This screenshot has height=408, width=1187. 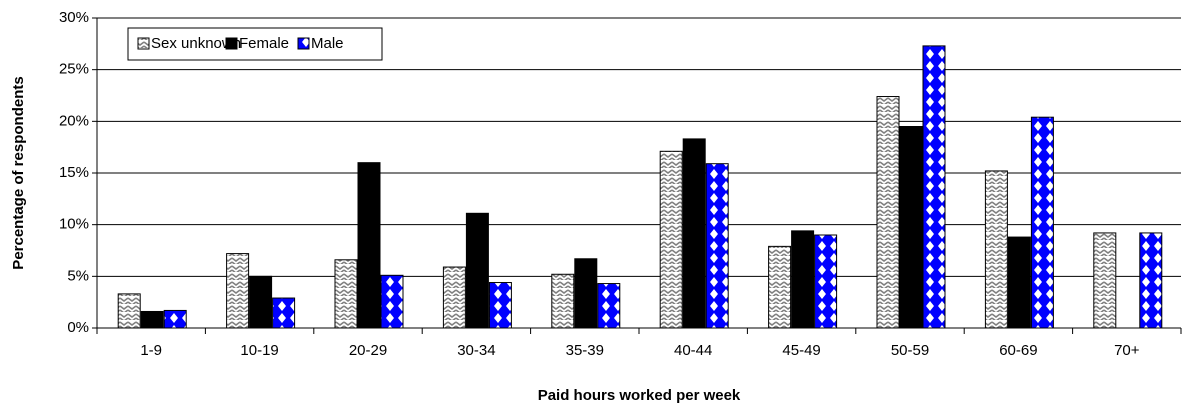 What do you see at coordinates (259, 350) in the screenshot?
I see `x-tick-label: 10-19` at bounding box center [259, 350].